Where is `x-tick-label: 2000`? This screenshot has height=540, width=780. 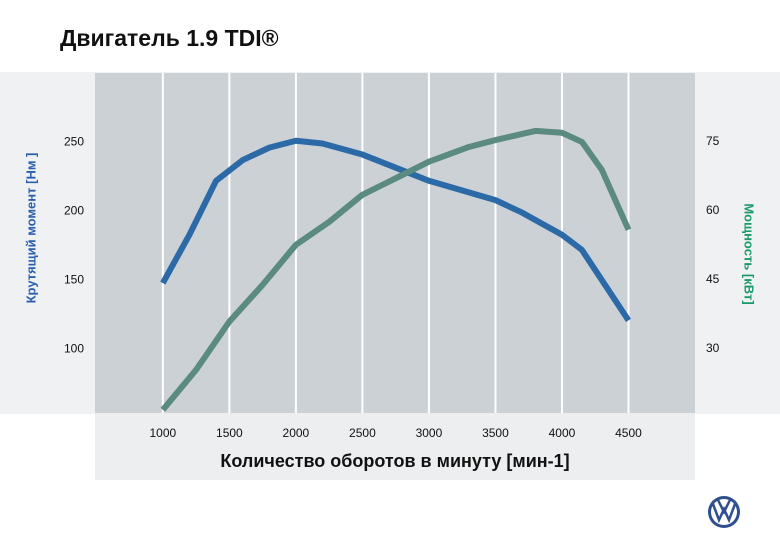
x-tick-label: 2000 is located at coordinates (296, 433).